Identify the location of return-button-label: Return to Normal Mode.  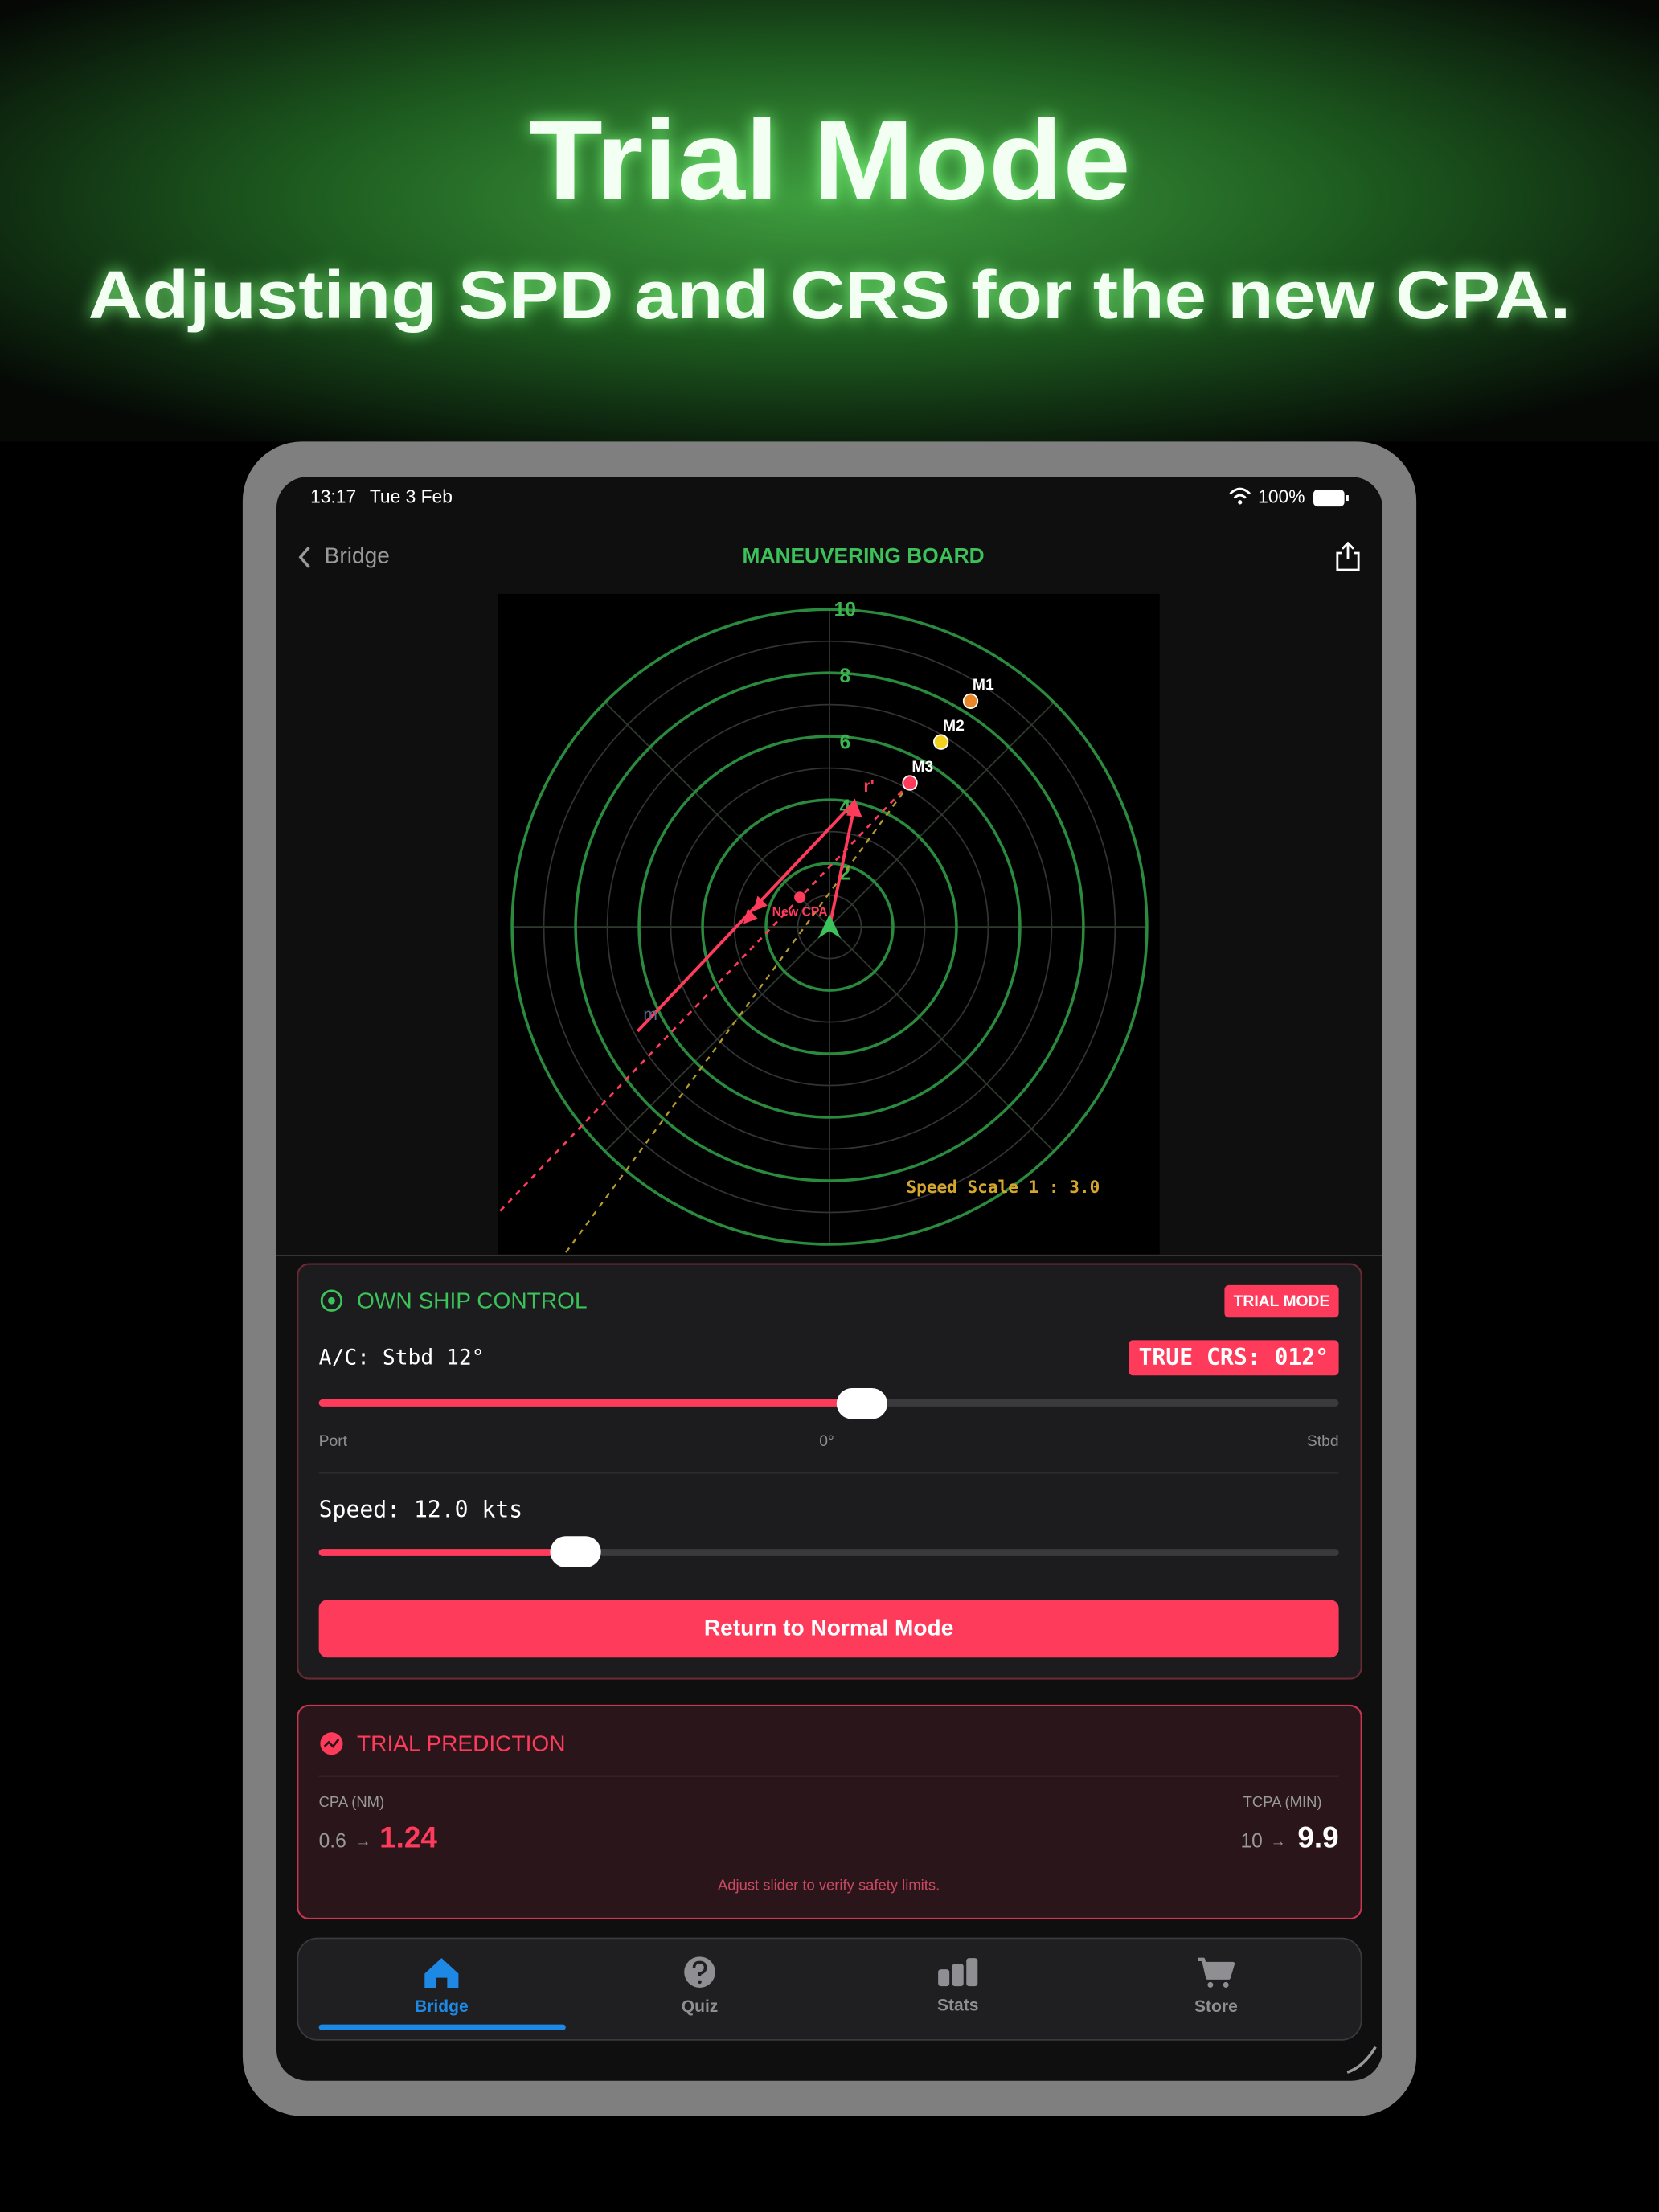
(828, 1628).